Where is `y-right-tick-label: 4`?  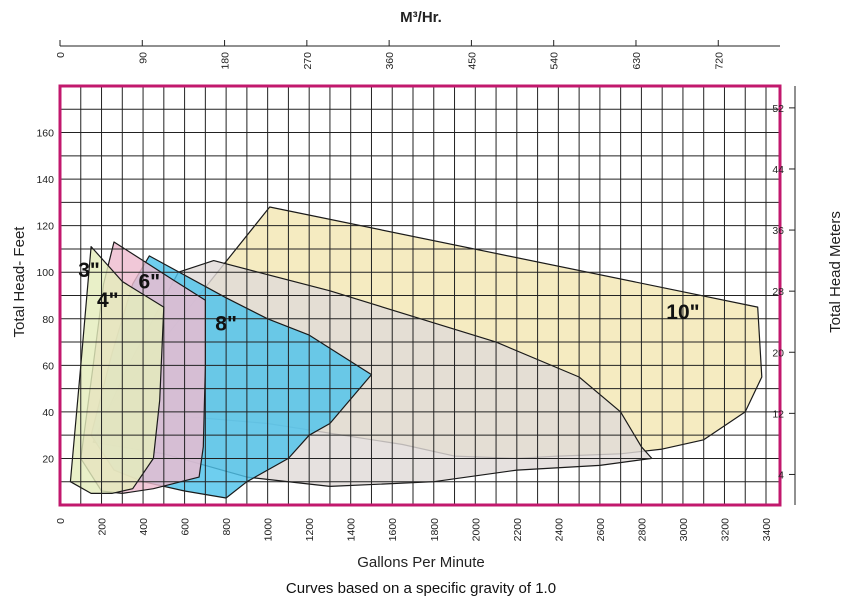
y-right-tick-label: 4 is located at coordinates (781, 475).